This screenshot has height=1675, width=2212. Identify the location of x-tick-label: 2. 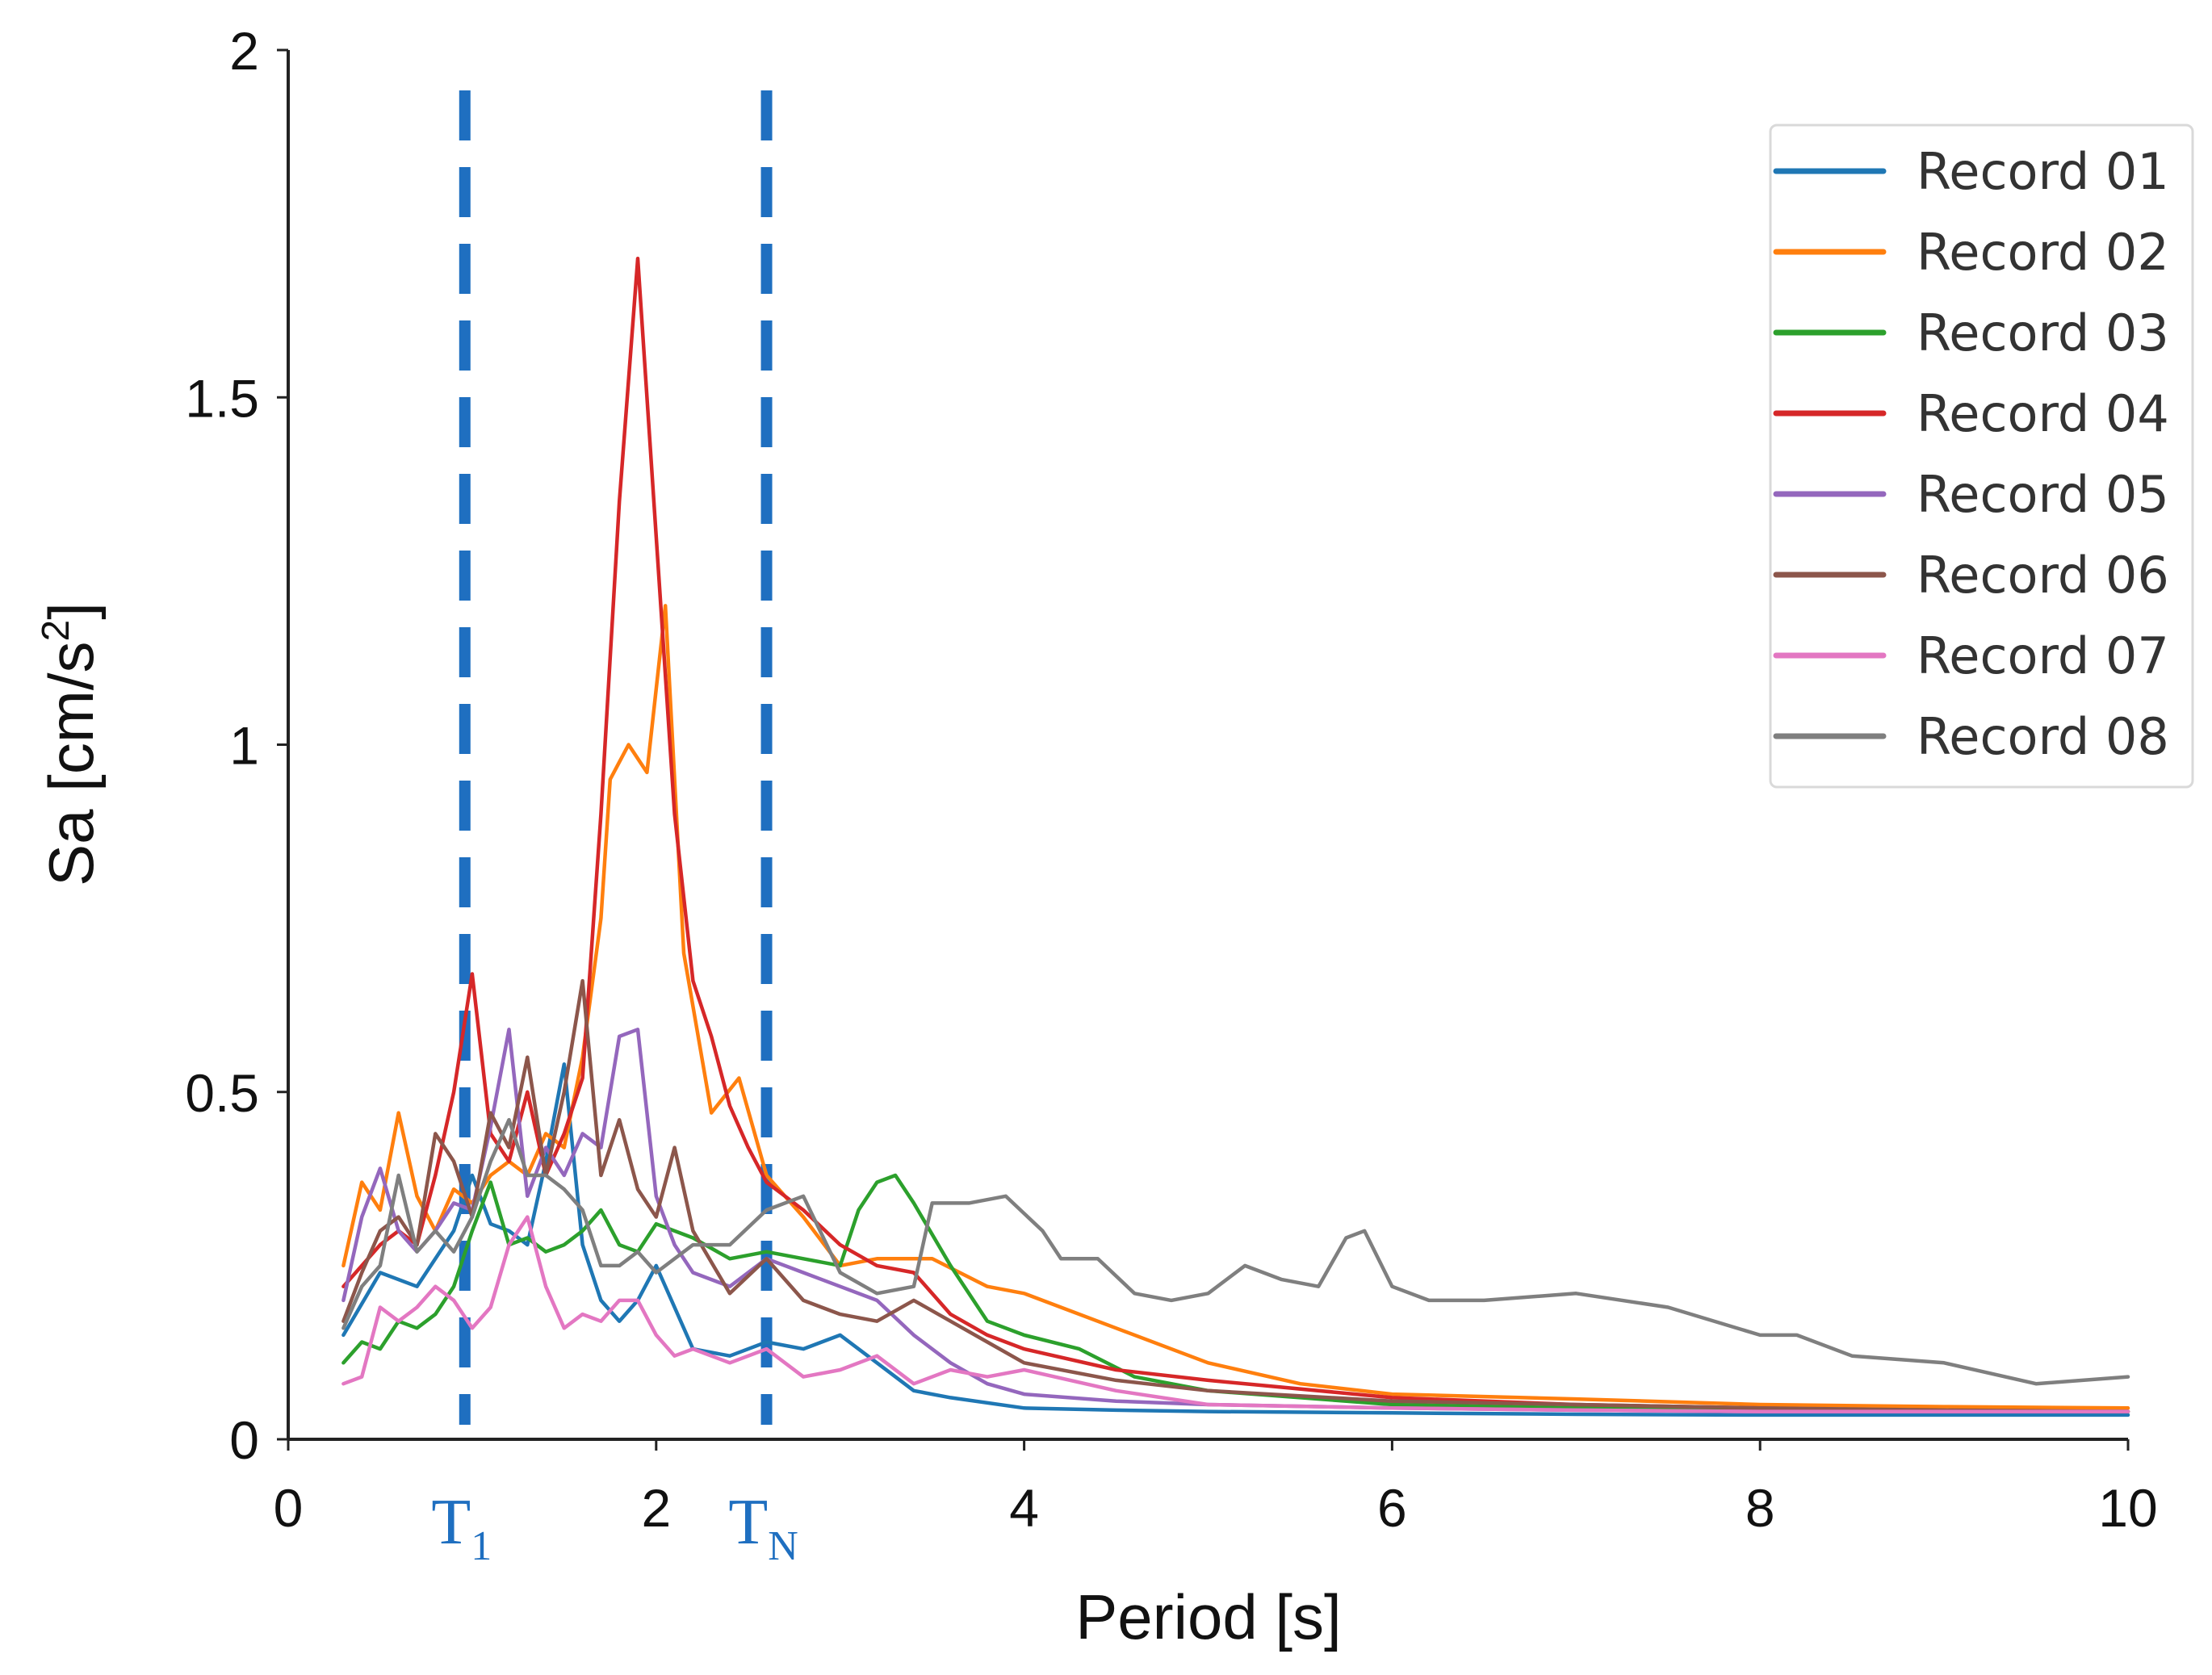
(656, 1508).